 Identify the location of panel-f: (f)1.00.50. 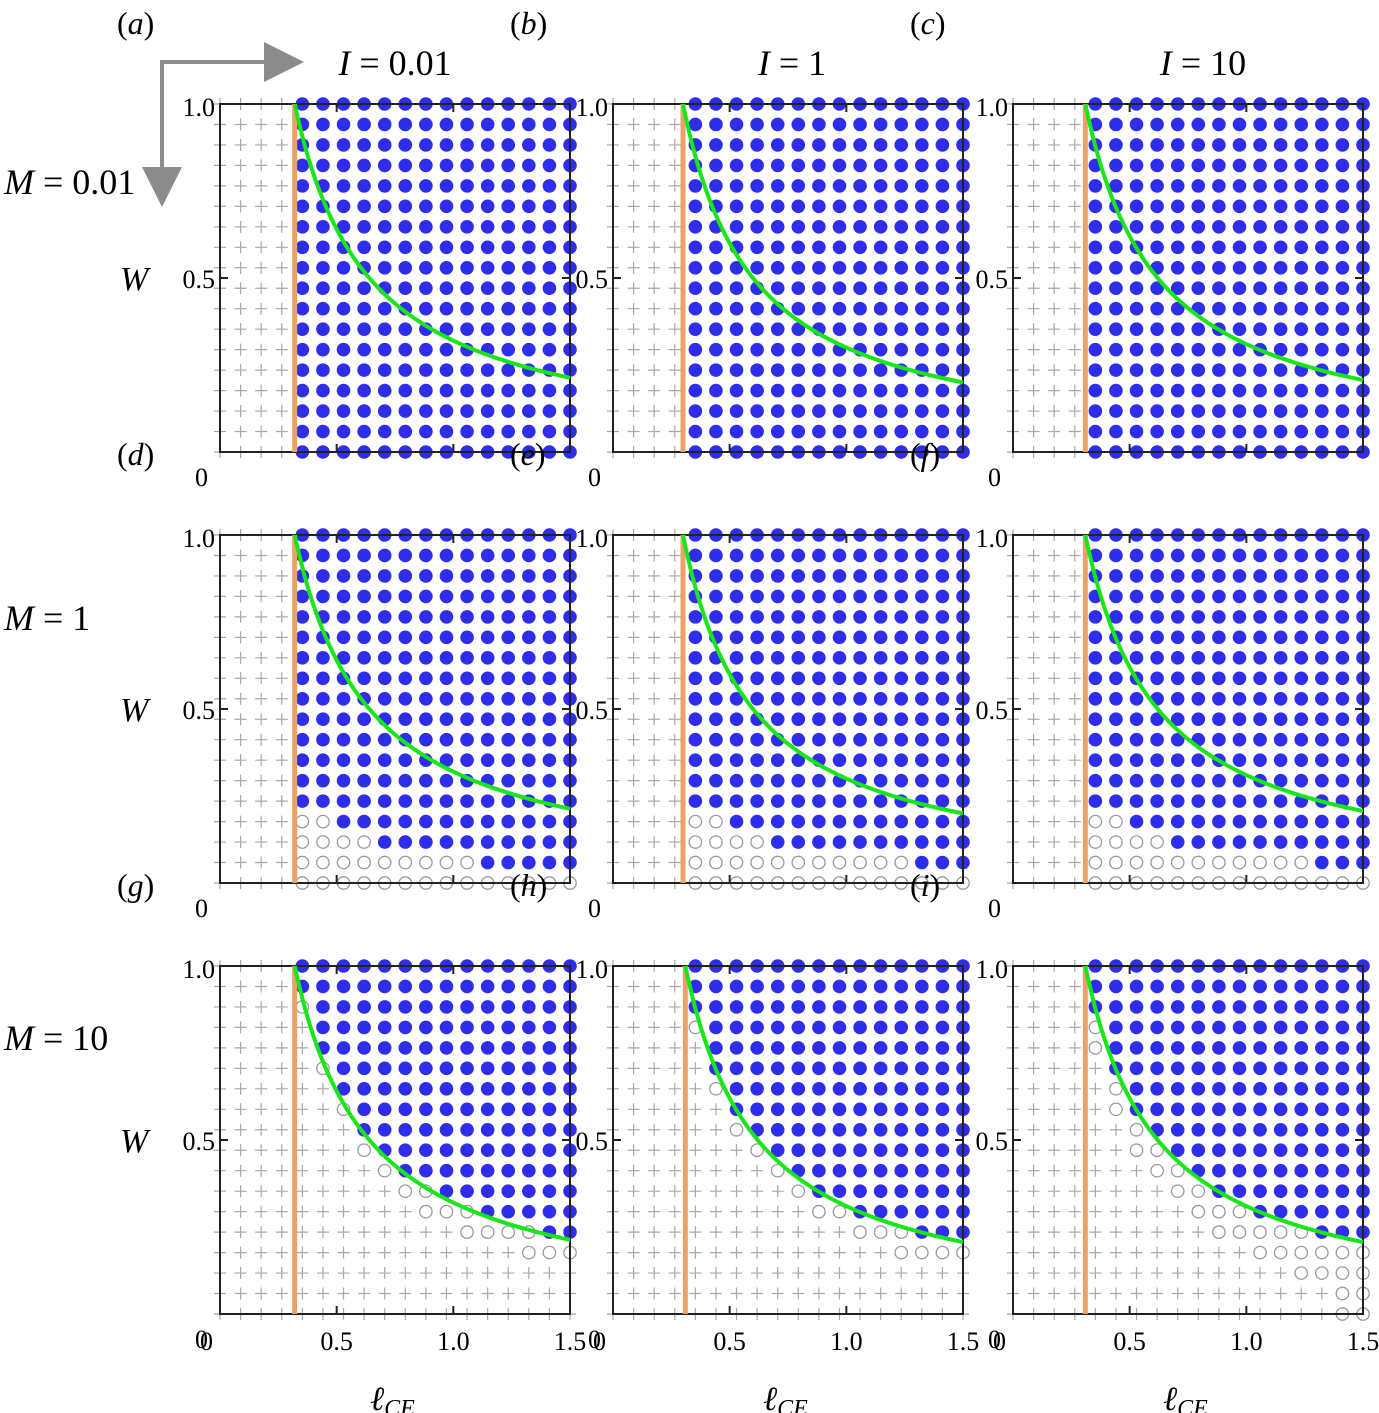
(1140, 679).